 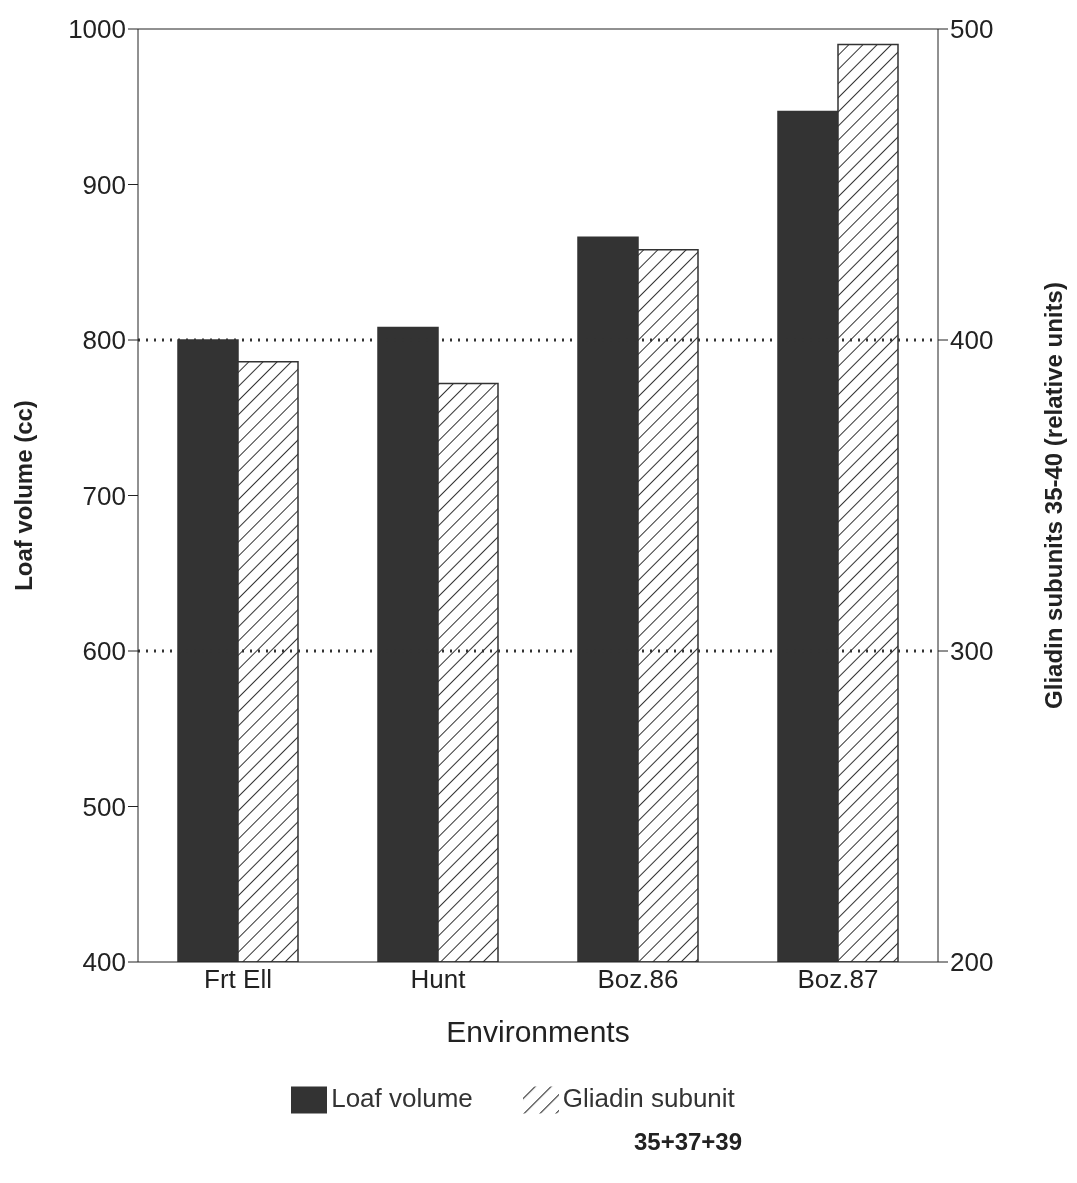 I want to click on y-tick-label: 1000, so click(x=97, y=29).